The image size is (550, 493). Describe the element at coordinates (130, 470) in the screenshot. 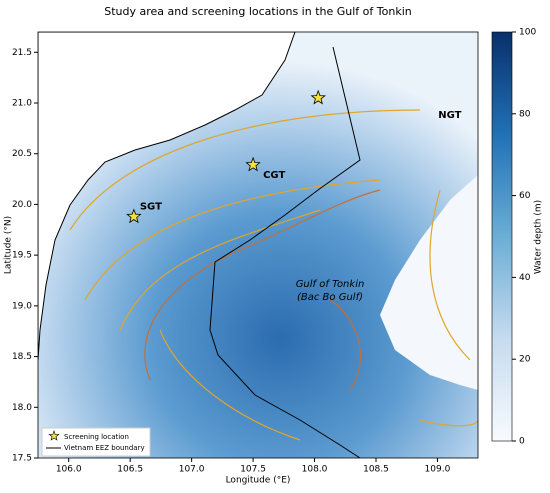

I see `x-tick-label: 106.5` at that location.